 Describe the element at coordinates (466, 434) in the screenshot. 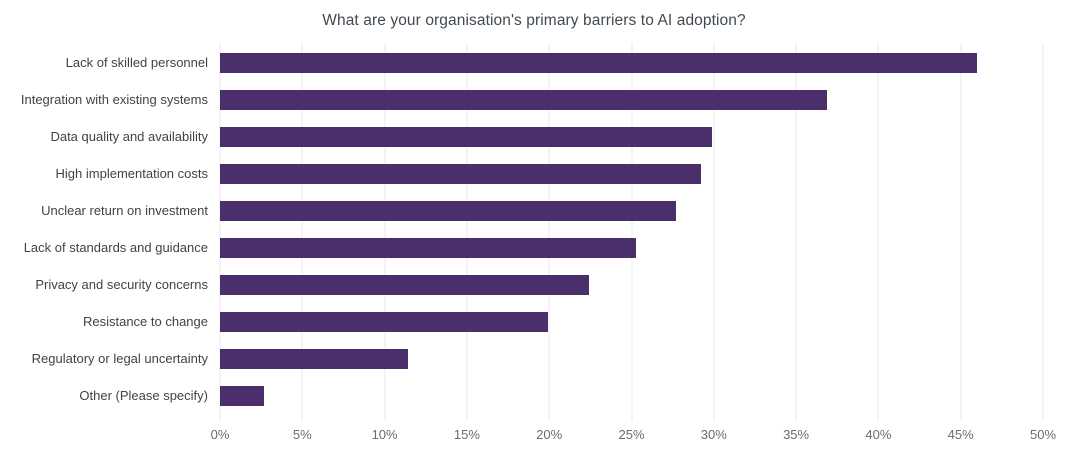

I see `x-tick-label: 15%` at that location.